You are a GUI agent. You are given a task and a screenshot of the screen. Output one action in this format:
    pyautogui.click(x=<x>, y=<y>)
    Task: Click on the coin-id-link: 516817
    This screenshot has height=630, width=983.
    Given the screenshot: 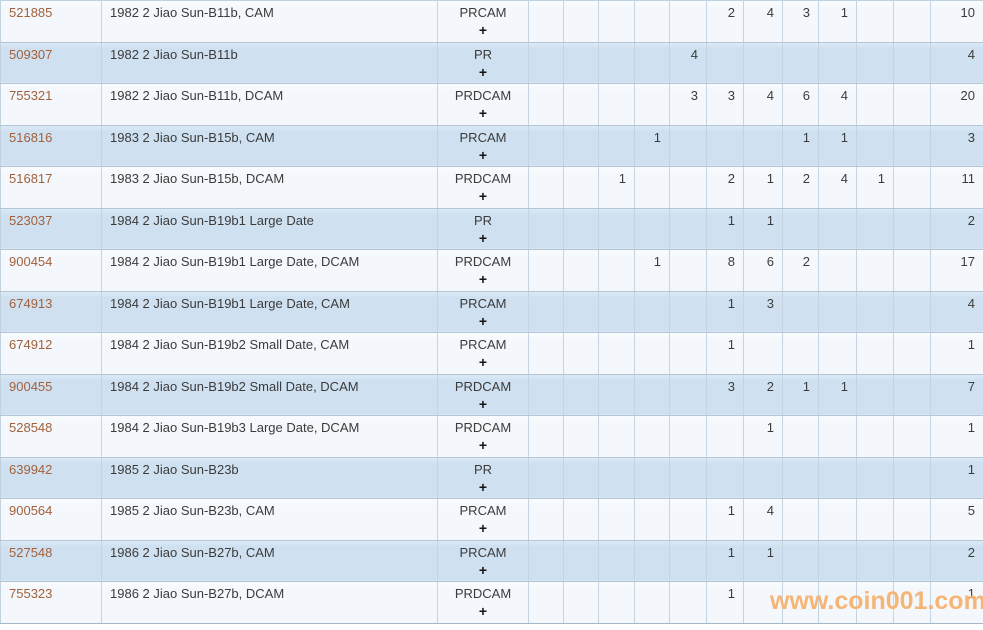 What is the action you would take?
    pyautogui.click(x=31, y=178)
    